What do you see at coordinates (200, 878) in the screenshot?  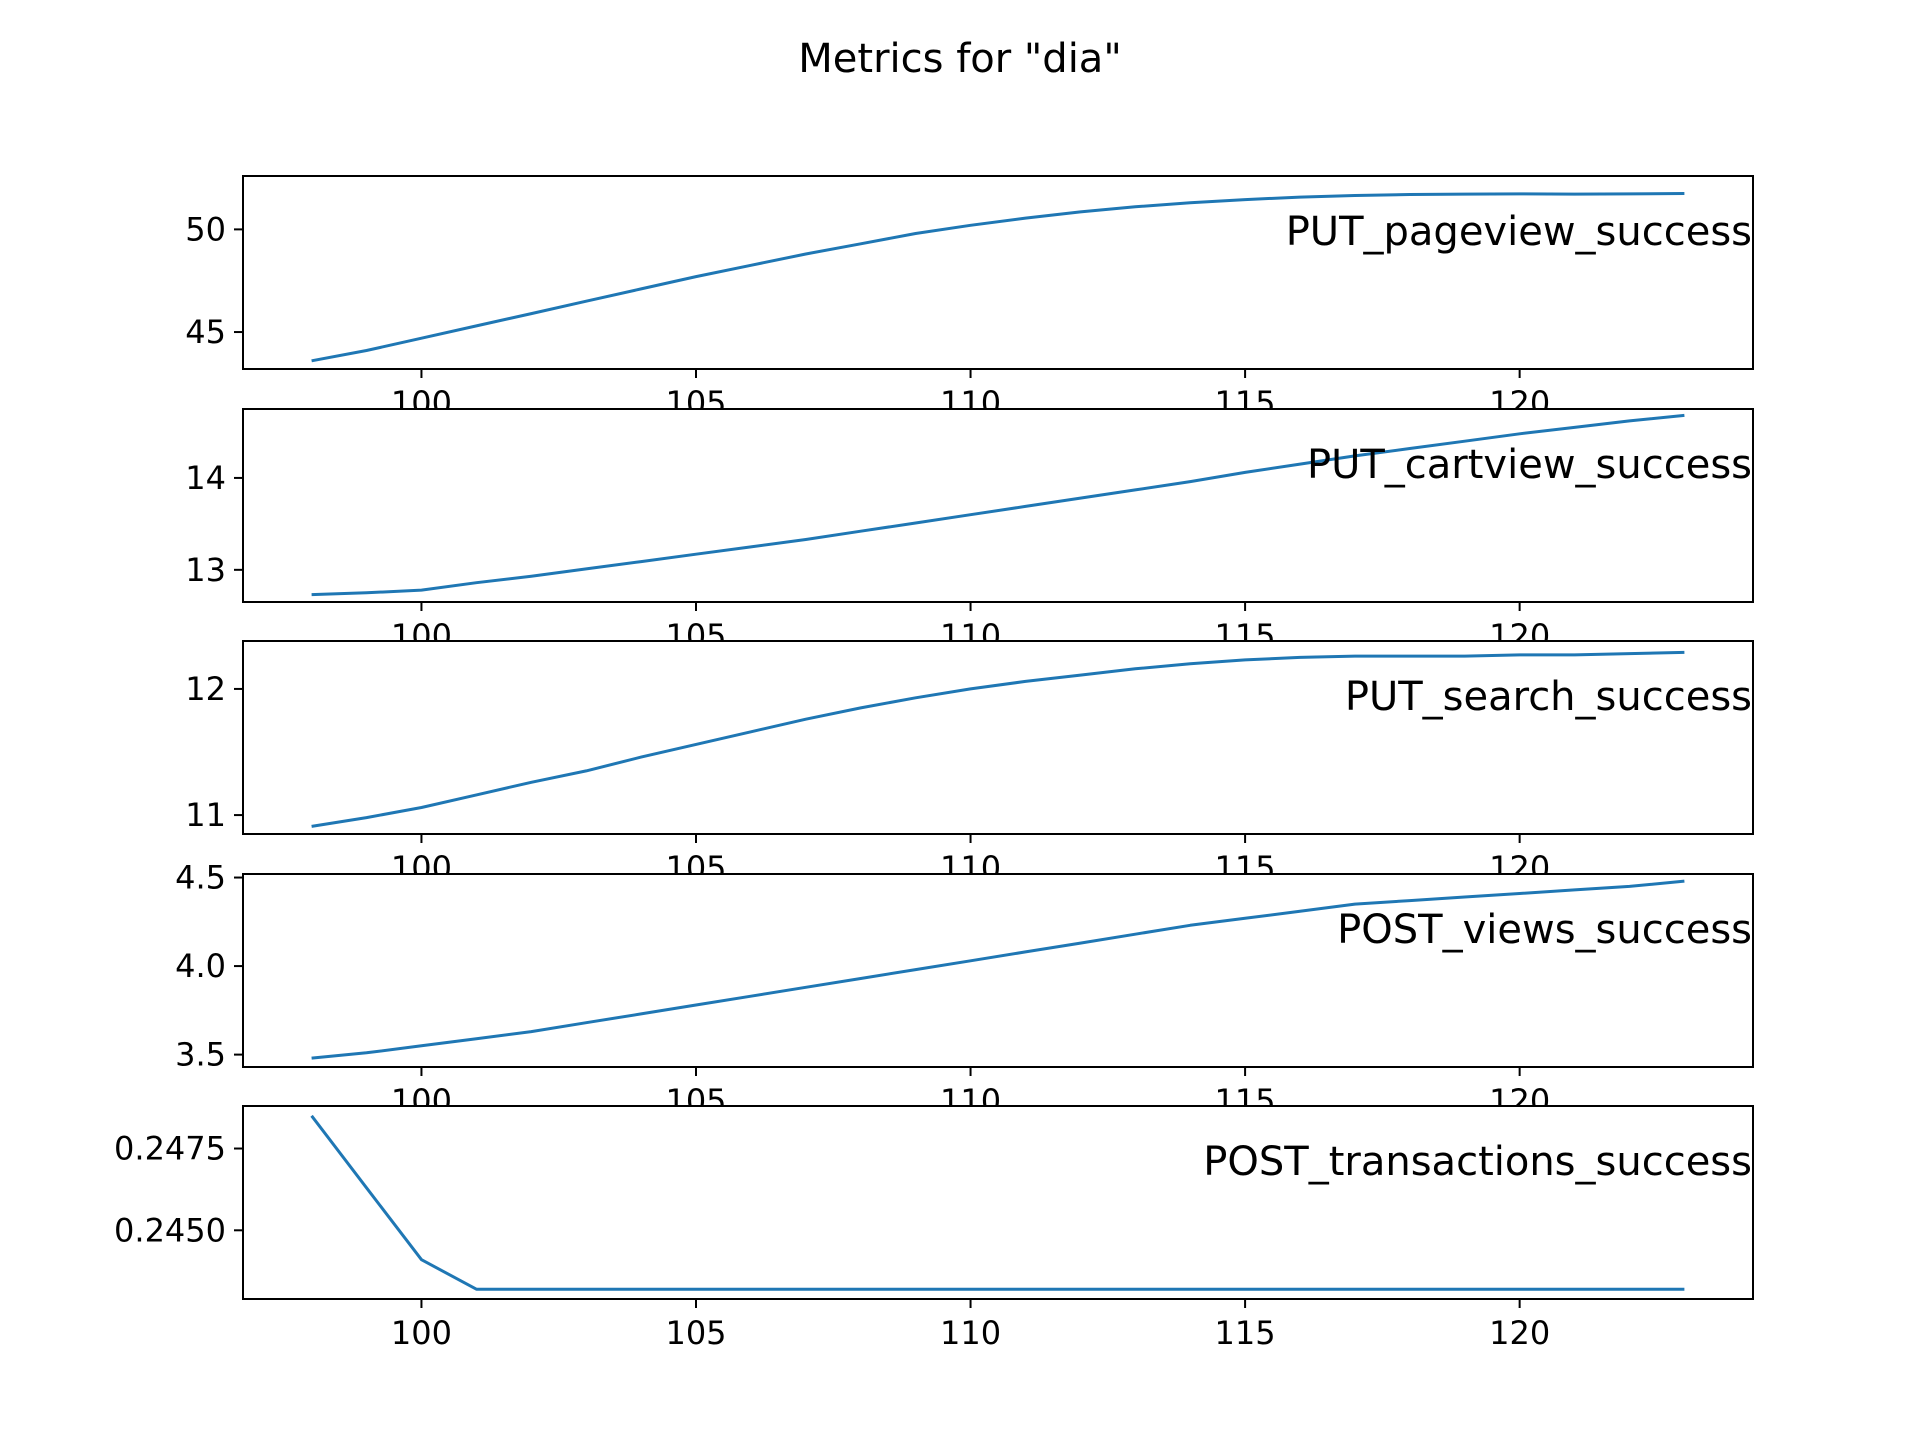 I see `y-tick-label: 4.5` at bounding box center [200, 878].